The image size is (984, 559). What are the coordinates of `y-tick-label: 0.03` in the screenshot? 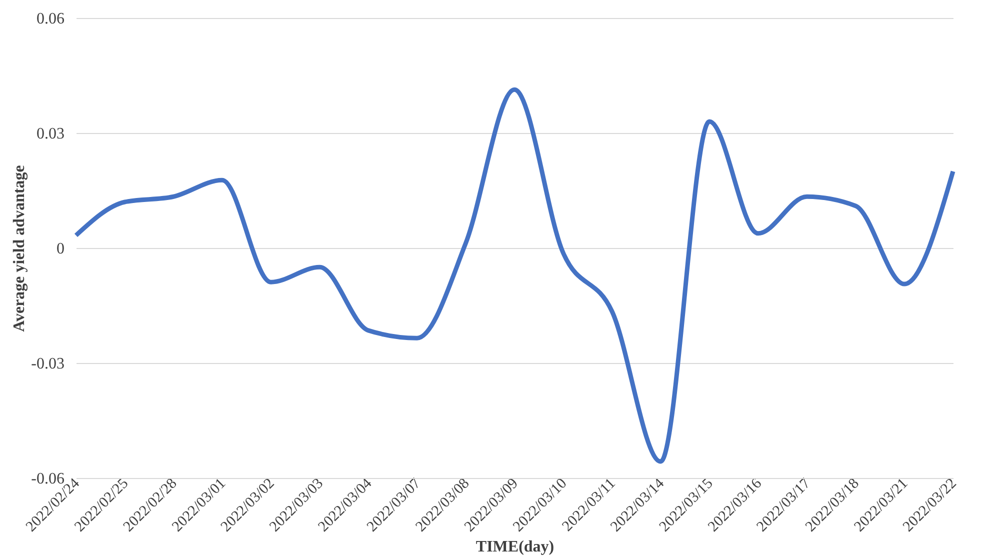 It's located at (50, 134).